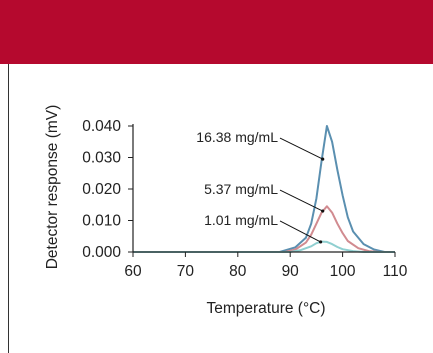 The image size is (433, 353). I want to click on annotation-label-1: 16.38 mg/mL, so click(237, 137).